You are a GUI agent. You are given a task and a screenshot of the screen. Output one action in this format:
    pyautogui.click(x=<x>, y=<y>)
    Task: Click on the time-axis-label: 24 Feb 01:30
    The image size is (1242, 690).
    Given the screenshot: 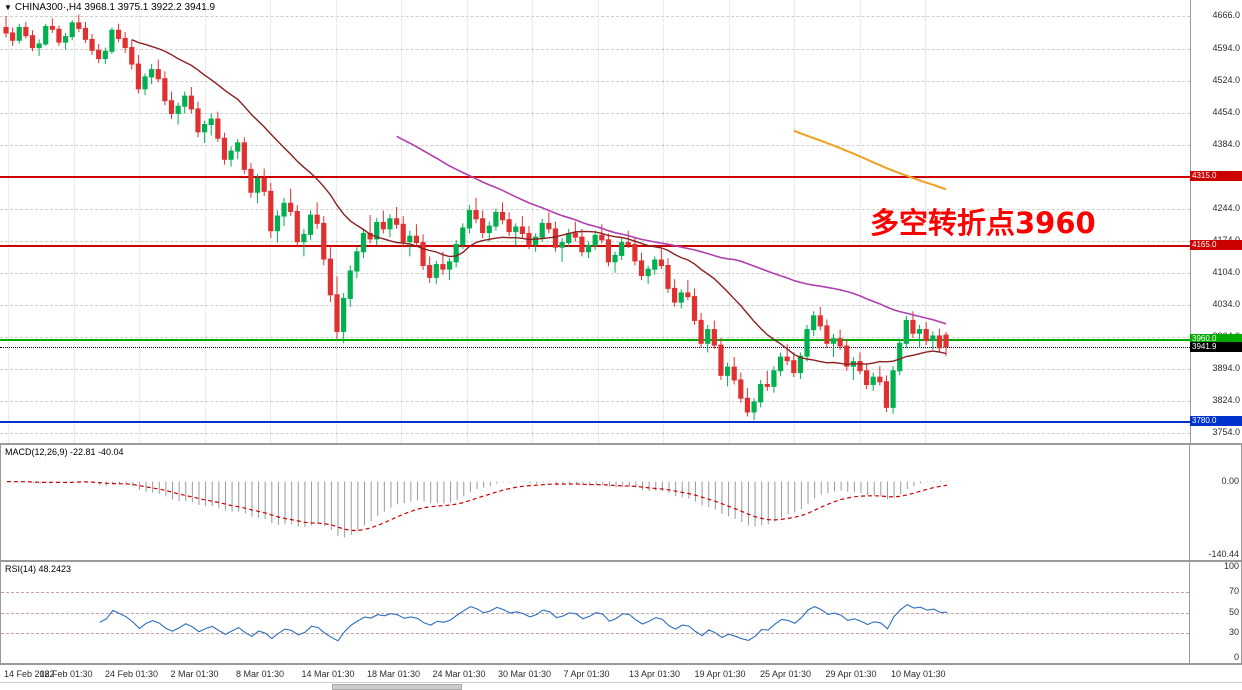 What is the action you would take?
    pyautogui.click(x=132, y=674)
    